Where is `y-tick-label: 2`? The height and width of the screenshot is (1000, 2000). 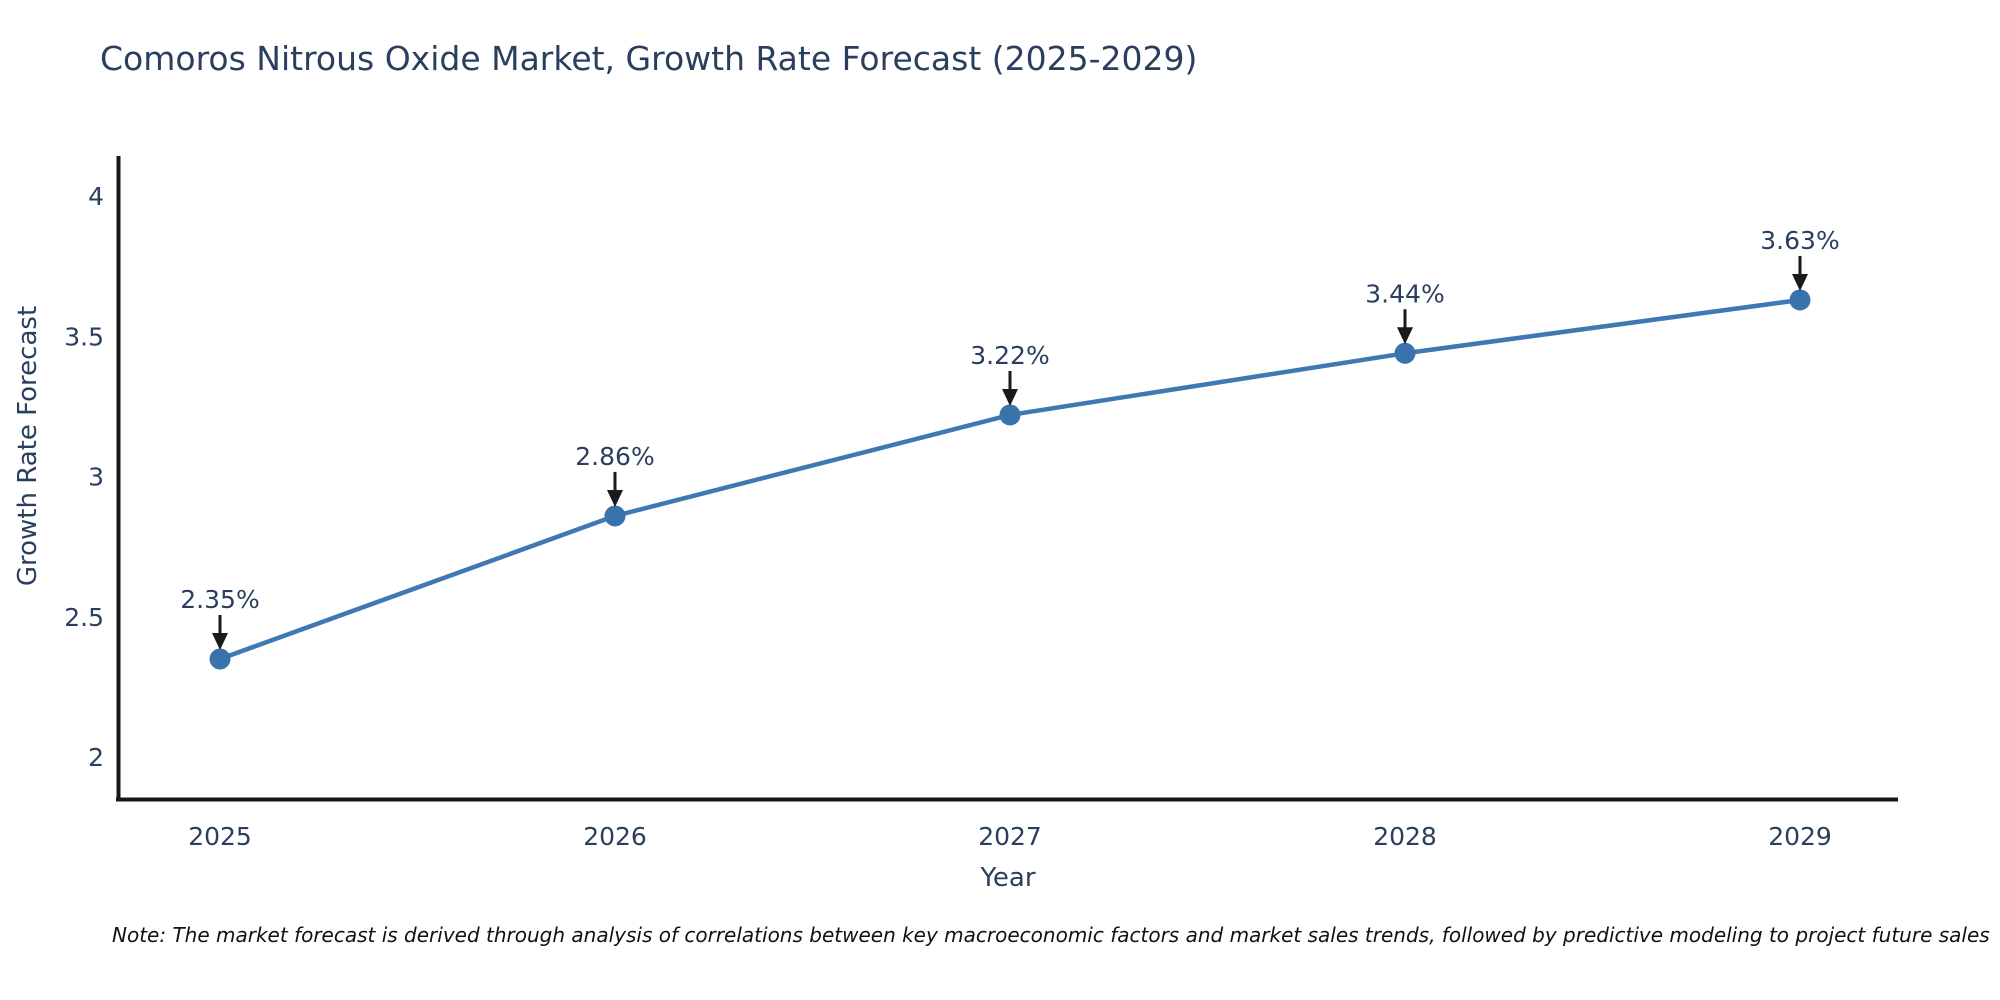 y-tick-label: 2 is located at coordinates (96, 757).